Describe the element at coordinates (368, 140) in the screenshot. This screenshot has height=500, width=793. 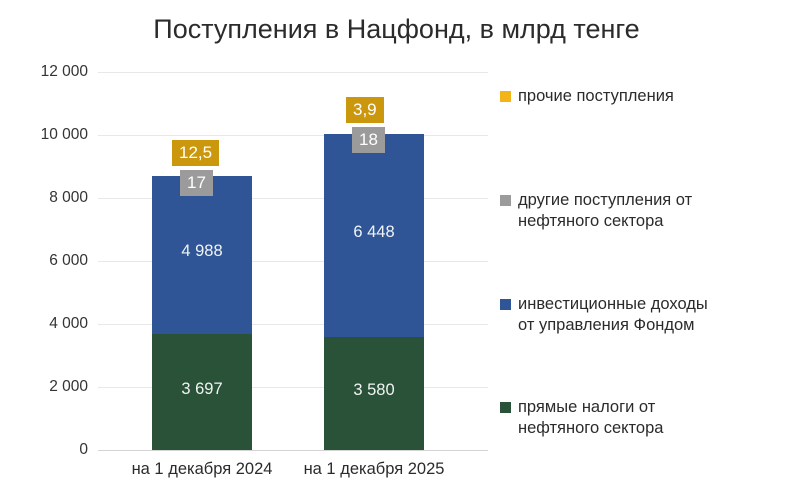
I see `bar-value-other-oil-sector: 18` at that location.